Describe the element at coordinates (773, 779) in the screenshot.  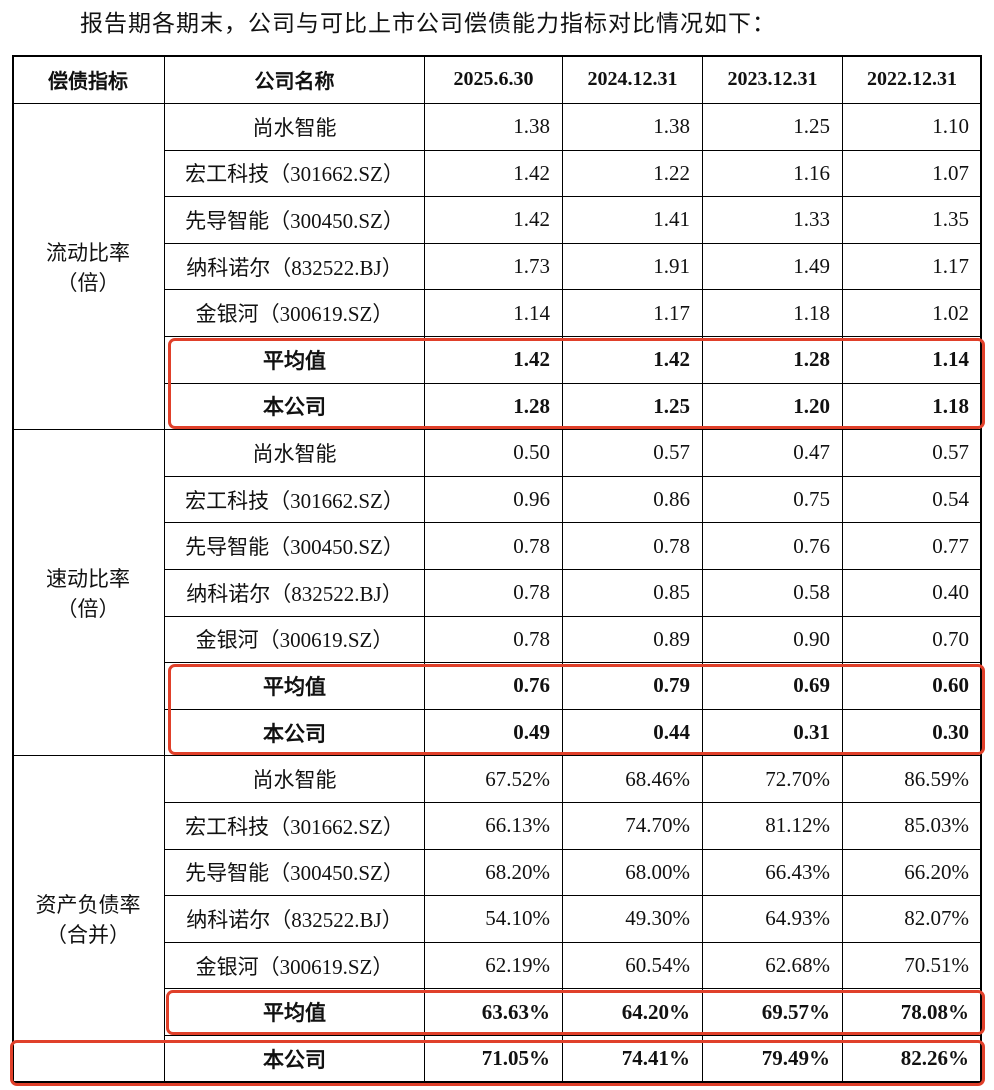
I see `value-cell: 72.70%` at that location.